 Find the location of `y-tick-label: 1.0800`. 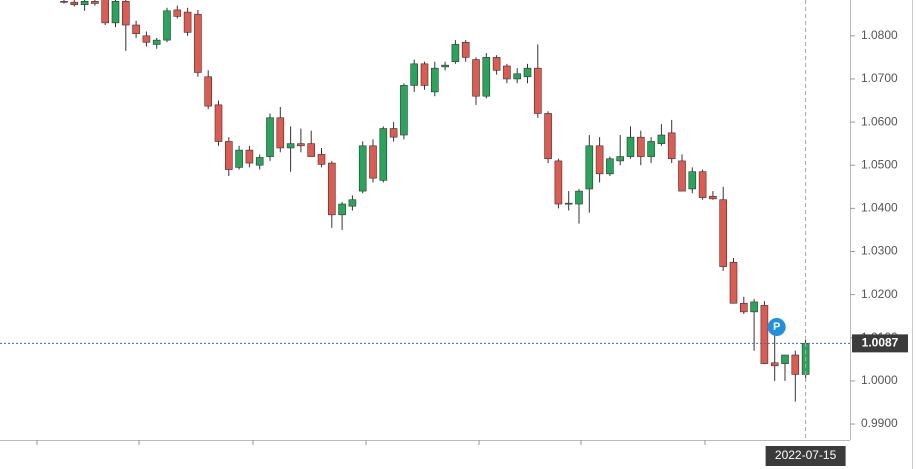

y-tick-label: 1.0800 is located at coordinates (879, 35).